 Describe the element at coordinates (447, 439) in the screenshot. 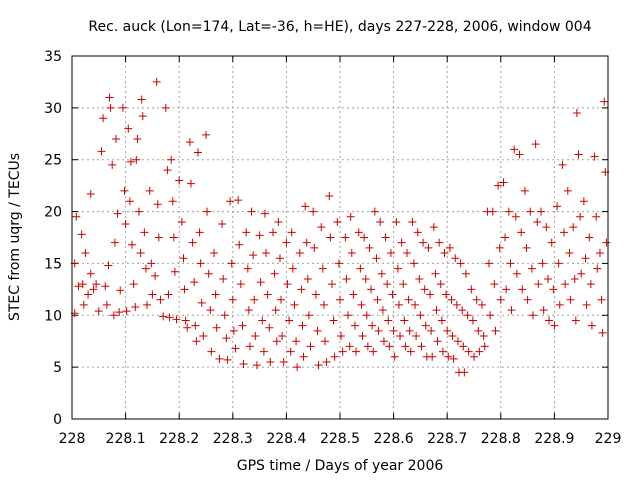

I see `x-tick-label: 228.7` at that location.